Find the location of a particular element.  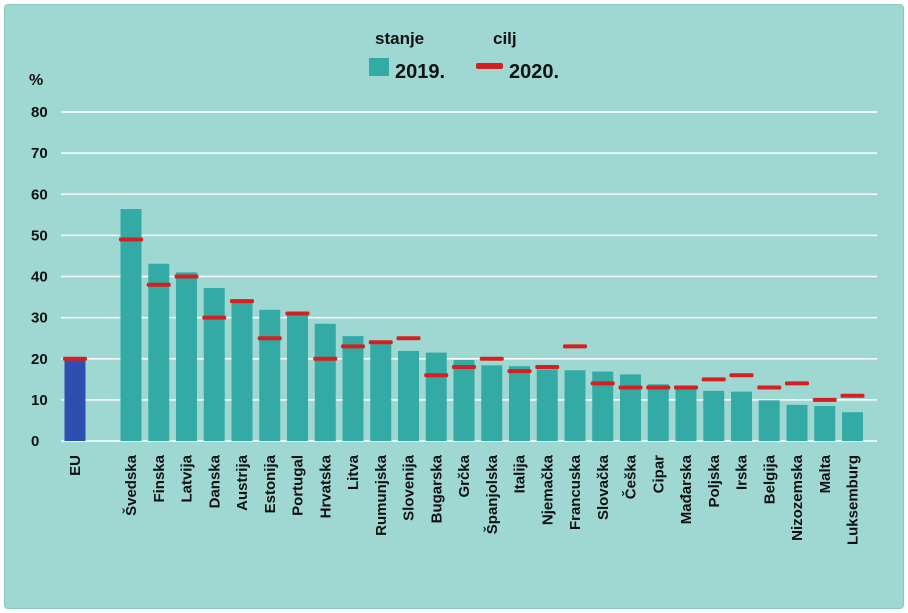

x-label: Španjolska is located at coordinates (492, 494).